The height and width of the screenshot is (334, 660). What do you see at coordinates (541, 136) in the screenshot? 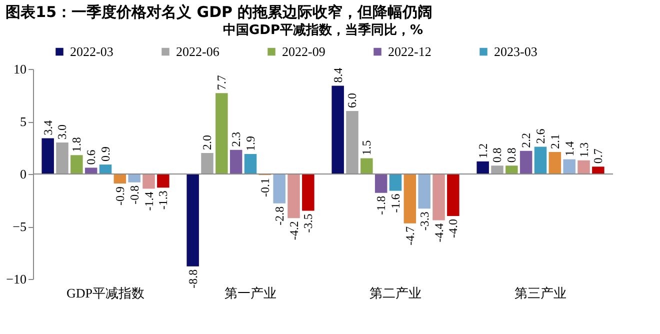
I see `data-label: 2.6` at bounding box center [541, 136].